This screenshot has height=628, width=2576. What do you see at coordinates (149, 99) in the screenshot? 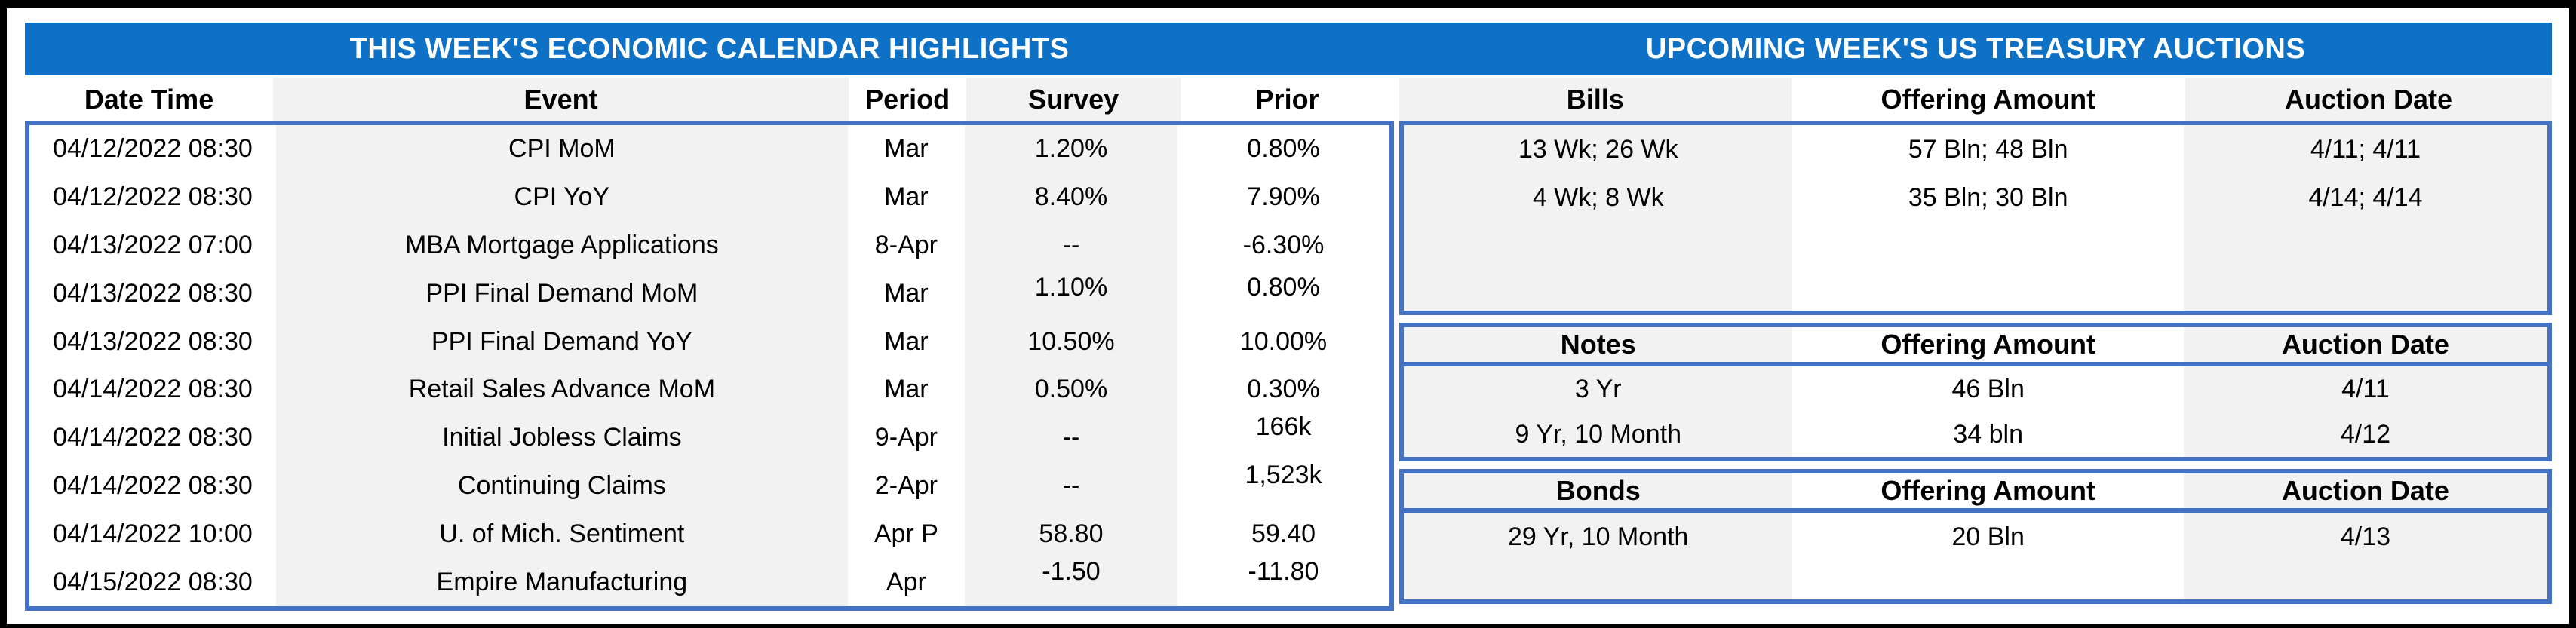
I see `column-header-date-time: Date Time` at bounding box center [149, 99].